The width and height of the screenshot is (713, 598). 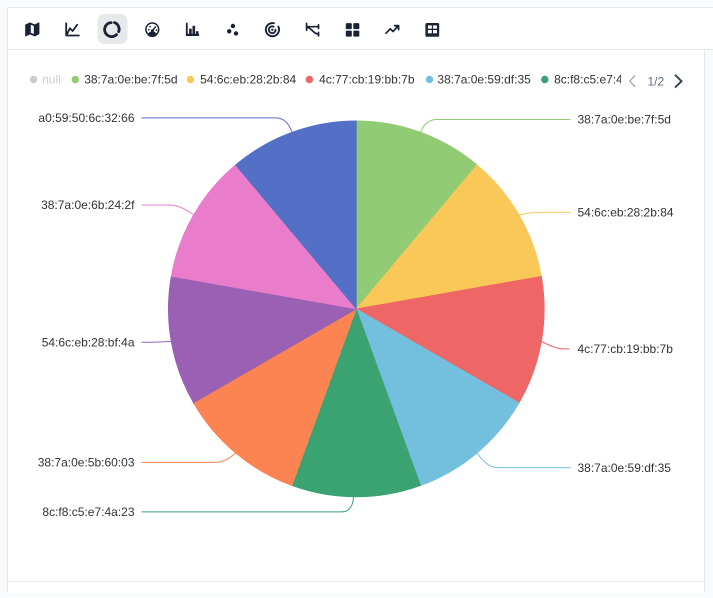 I want to click on svg-text: 1/2, so click(x=656, y=81).